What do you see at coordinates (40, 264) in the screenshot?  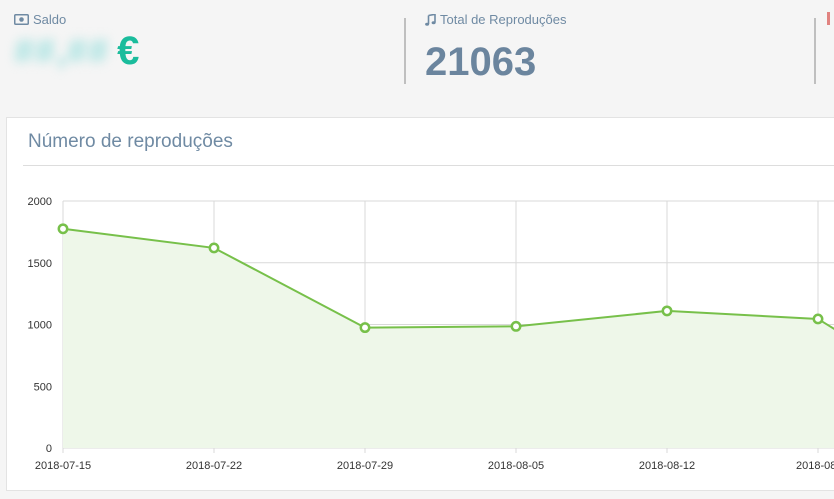 I see `y-tick-label: 1500` at bounding box center [40, 264].